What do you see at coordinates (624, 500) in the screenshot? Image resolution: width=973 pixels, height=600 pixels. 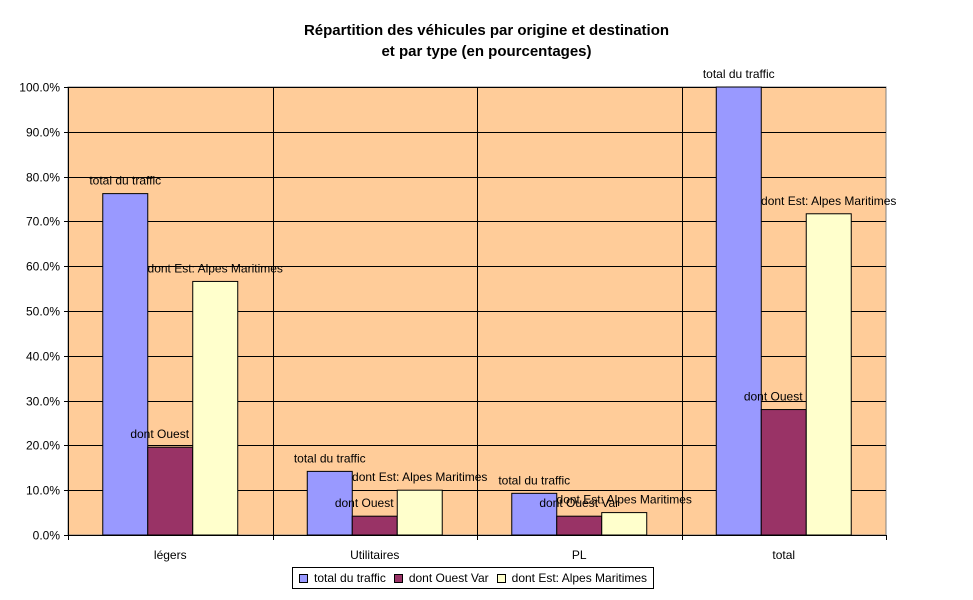 I see `data-label-dont-est-alpes-maritimes-pl: dont Est: Alpes Maritimes` at bounding box center [624, 500].